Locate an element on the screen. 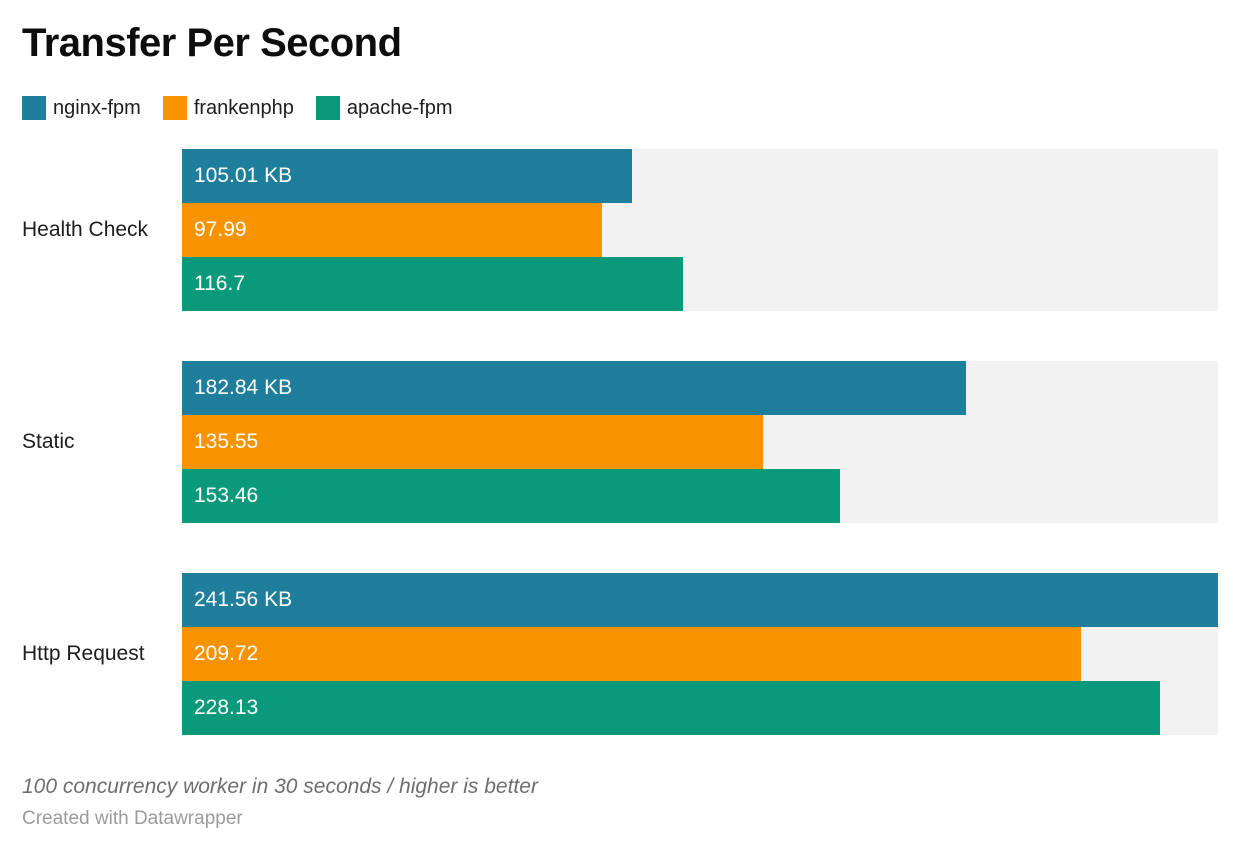  bar-track: 228.13 is located at coordinates (700, 708).